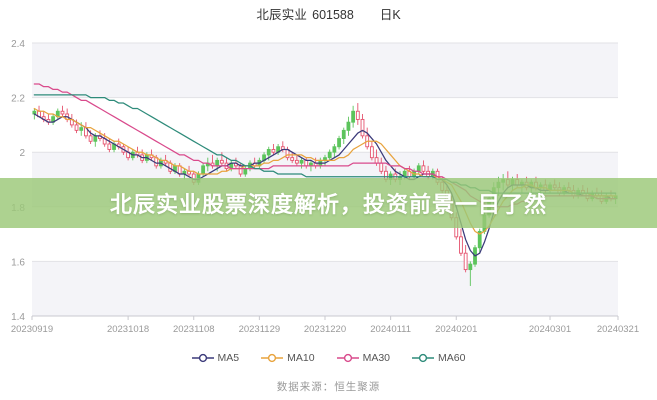  What do you see at coordinates (390, 15) in the screenshot?
I see `period-label: 日K` at bounding box center [390, 15].